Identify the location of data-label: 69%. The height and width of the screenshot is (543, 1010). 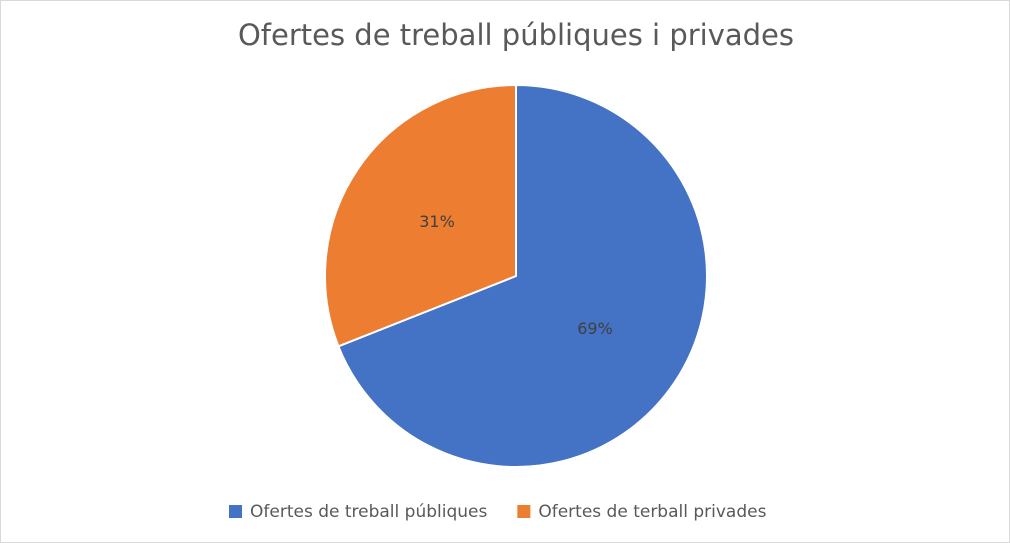
(595, 328).